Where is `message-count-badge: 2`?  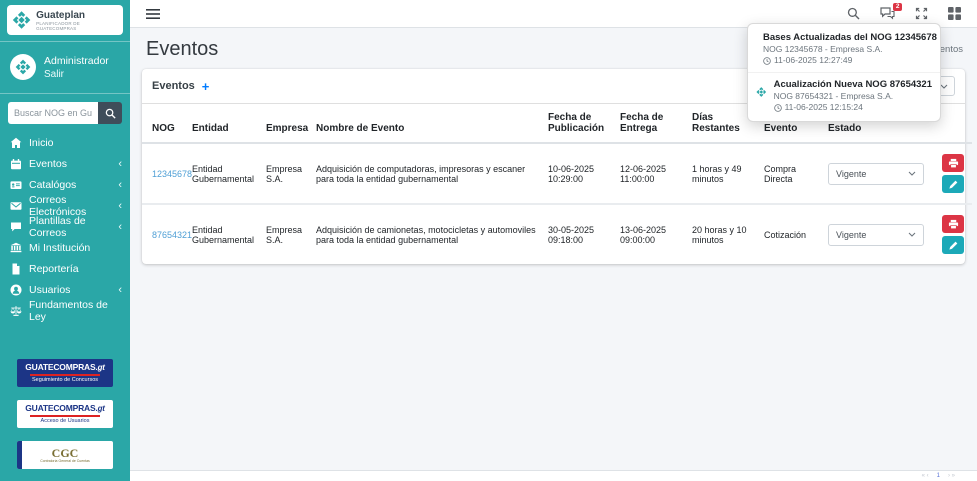
message-count-badge: 2 is located at coordinates (897, 7).